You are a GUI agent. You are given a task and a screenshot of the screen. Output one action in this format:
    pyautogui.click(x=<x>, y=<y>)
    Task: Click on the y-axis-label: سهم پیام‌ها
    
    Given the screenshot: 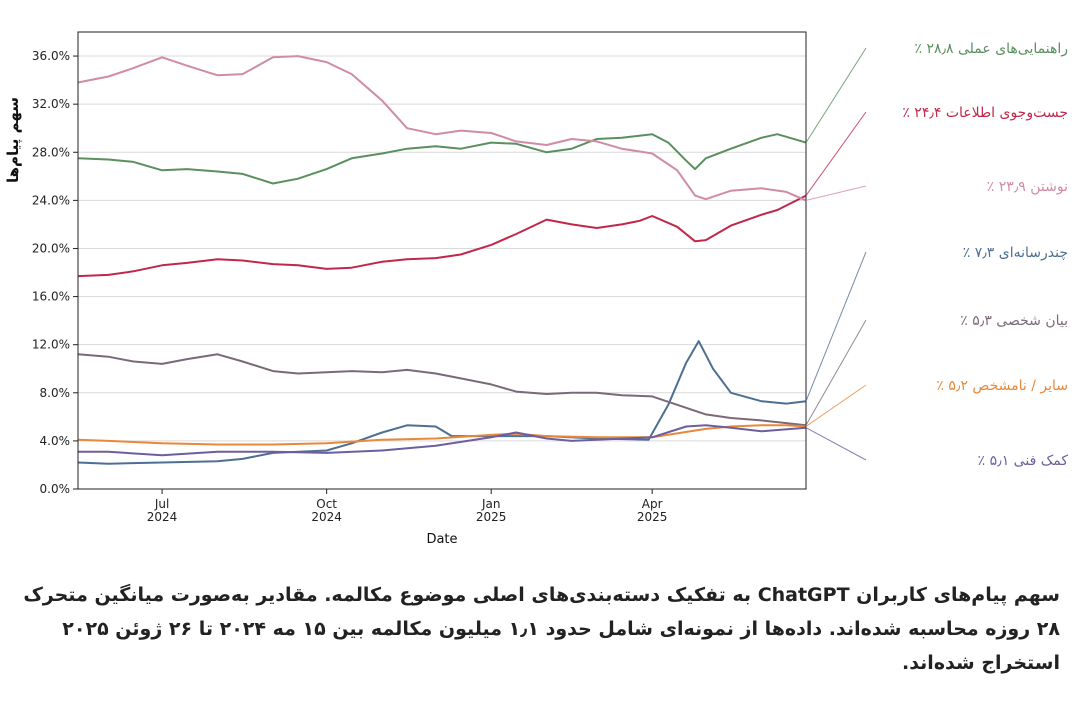 What is the action you would take?
    pyautogui.click(x=13, y=140)
    